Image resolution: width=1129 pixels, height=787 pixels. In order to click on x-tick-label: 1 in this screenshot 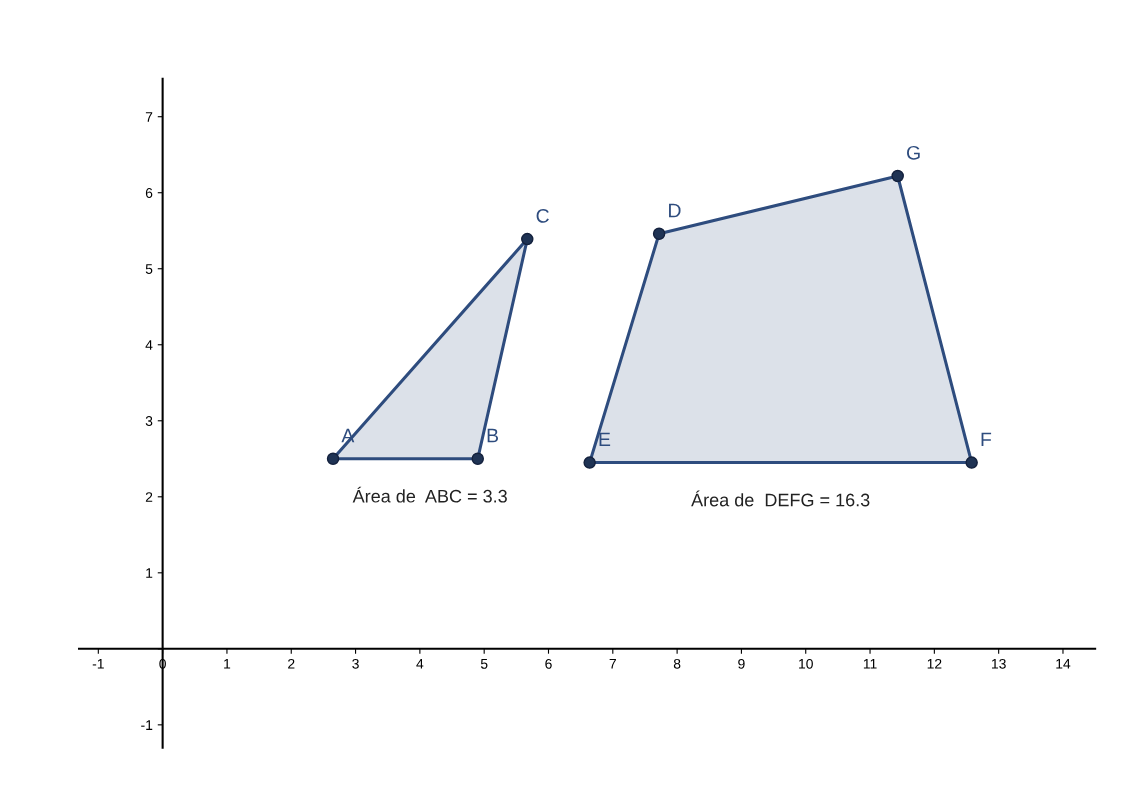, I will do `click(227, 664)`.